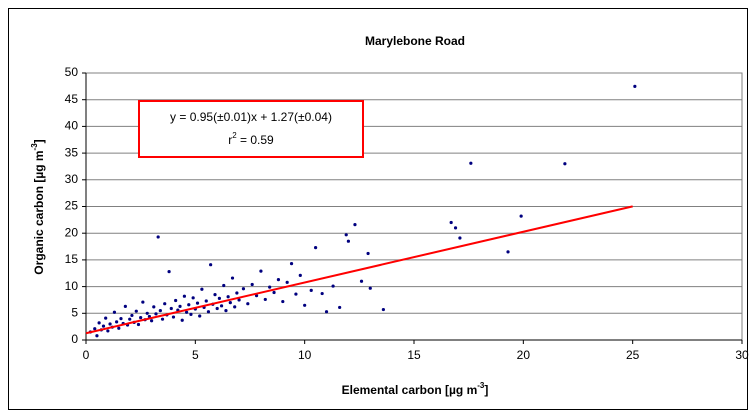  Describe the element at coordinates (230, 140) in the screenshot. I see `annotation-part: r` at that location.